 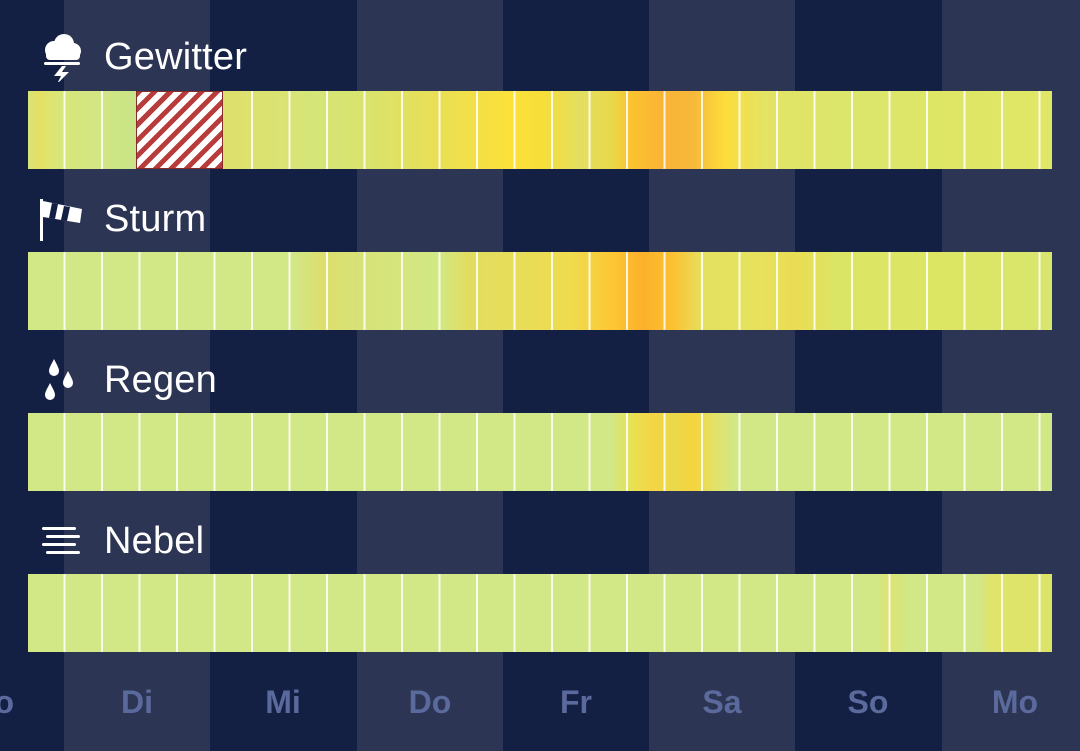 I want to click on thunderstorm-icon, so click(x=64, y=57).